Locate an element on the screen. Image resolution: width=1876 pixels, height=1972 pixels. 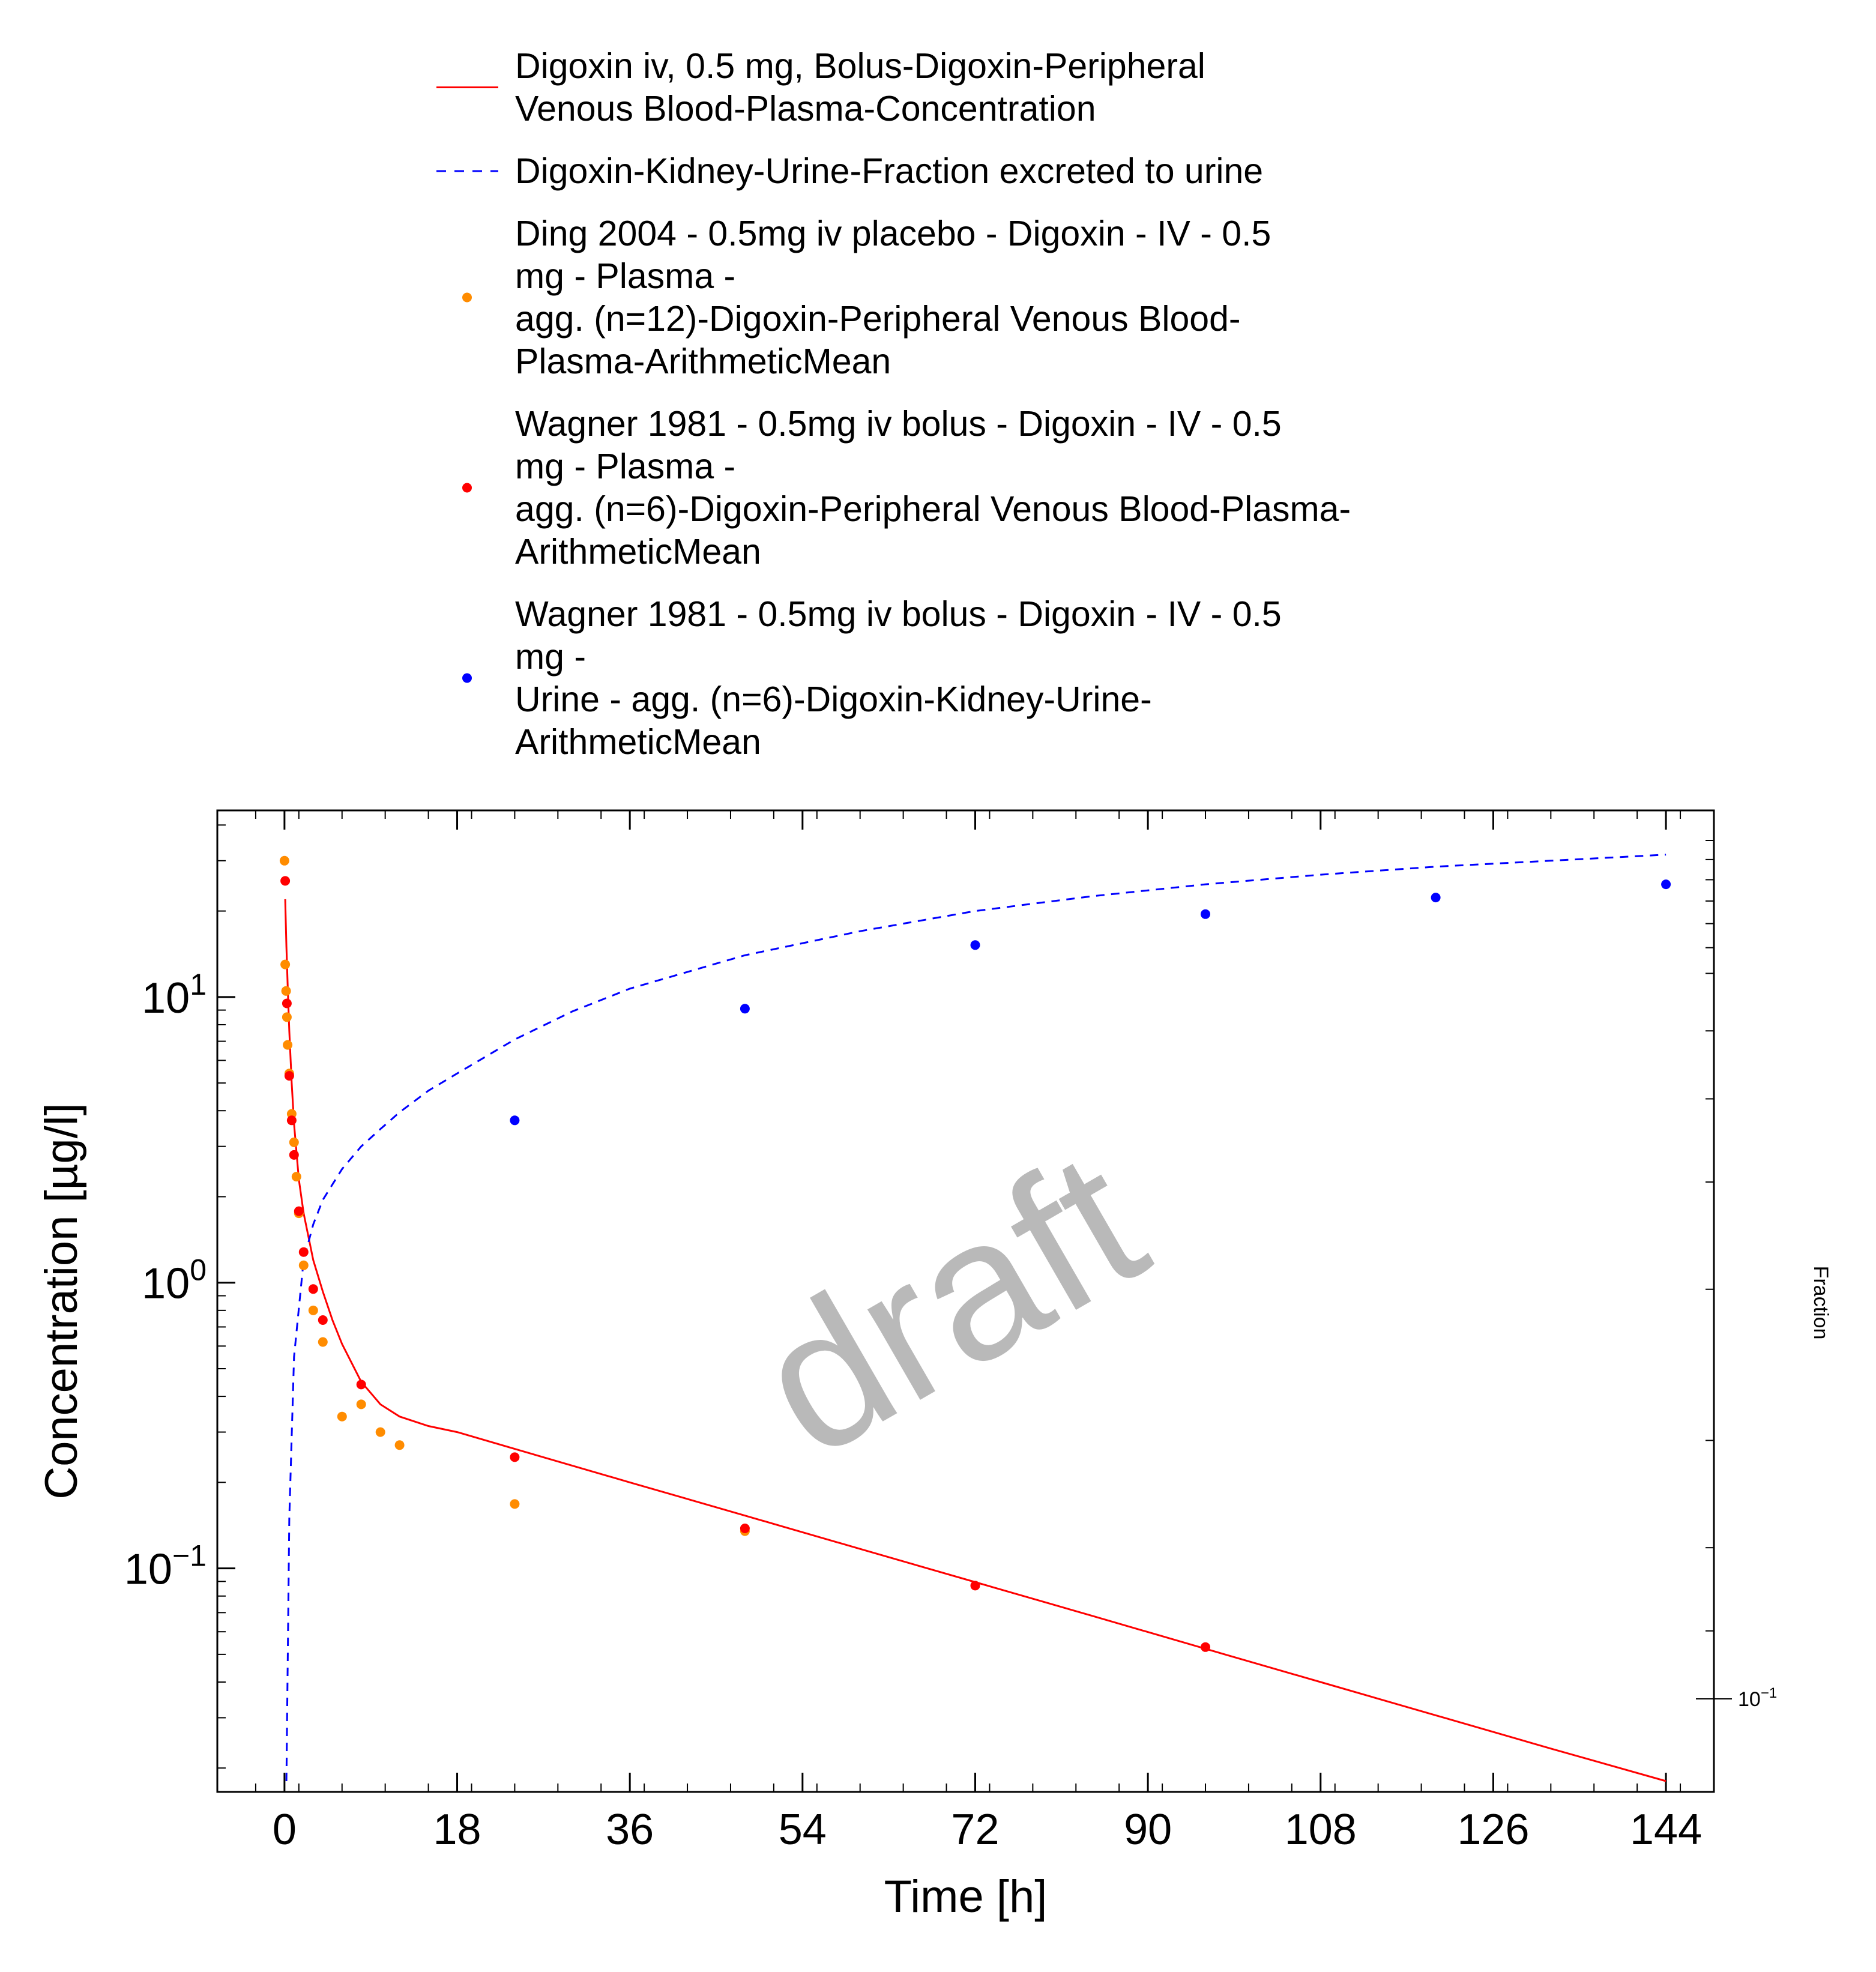
legend-label: Urine - agg. (n=6)-Digoxin-Kidney-Urine- is located at coordinates (833, 699).